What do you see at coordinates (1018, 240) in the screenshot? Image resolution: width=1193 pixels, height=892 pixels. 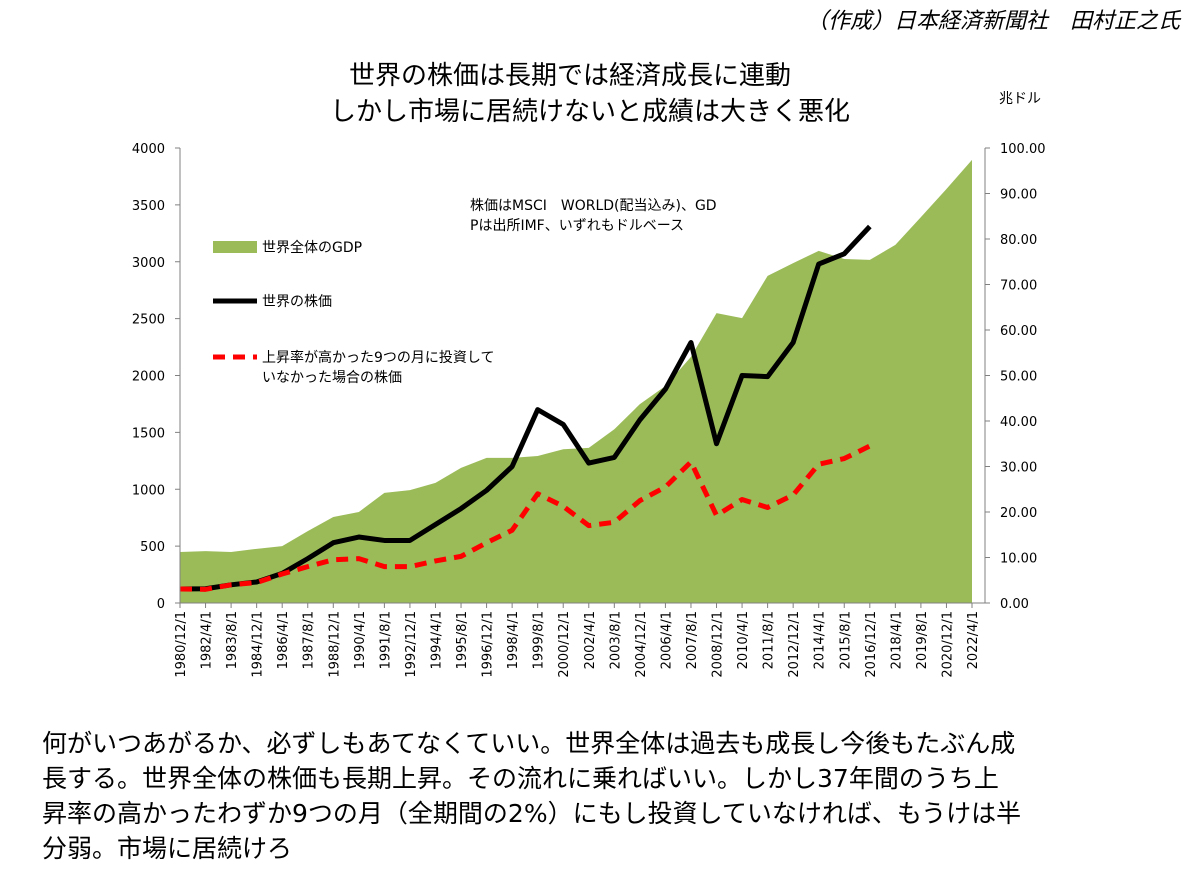 I see `y2-tick-label: 80.00` at bounding box center [1018, 240].